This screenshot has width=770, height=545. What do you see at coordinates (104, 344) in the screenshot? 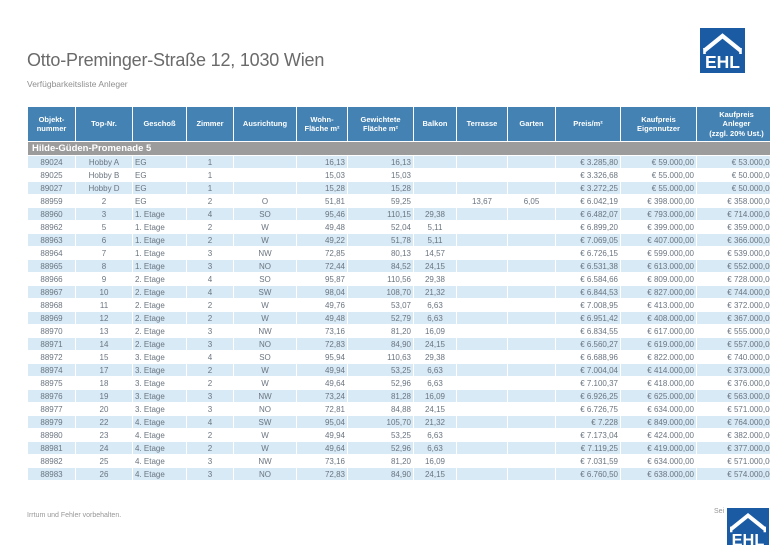
I see `cell-top-nr: 14` at bounding box center [104, 344].